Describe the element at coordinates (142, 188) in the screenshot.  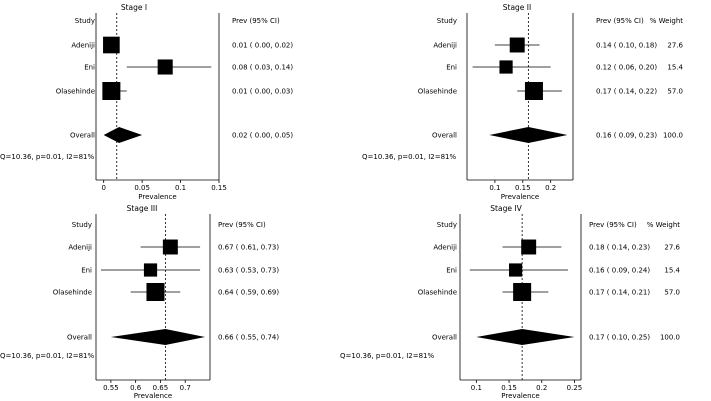
I see `x-tick-label: 0.05` at that location.